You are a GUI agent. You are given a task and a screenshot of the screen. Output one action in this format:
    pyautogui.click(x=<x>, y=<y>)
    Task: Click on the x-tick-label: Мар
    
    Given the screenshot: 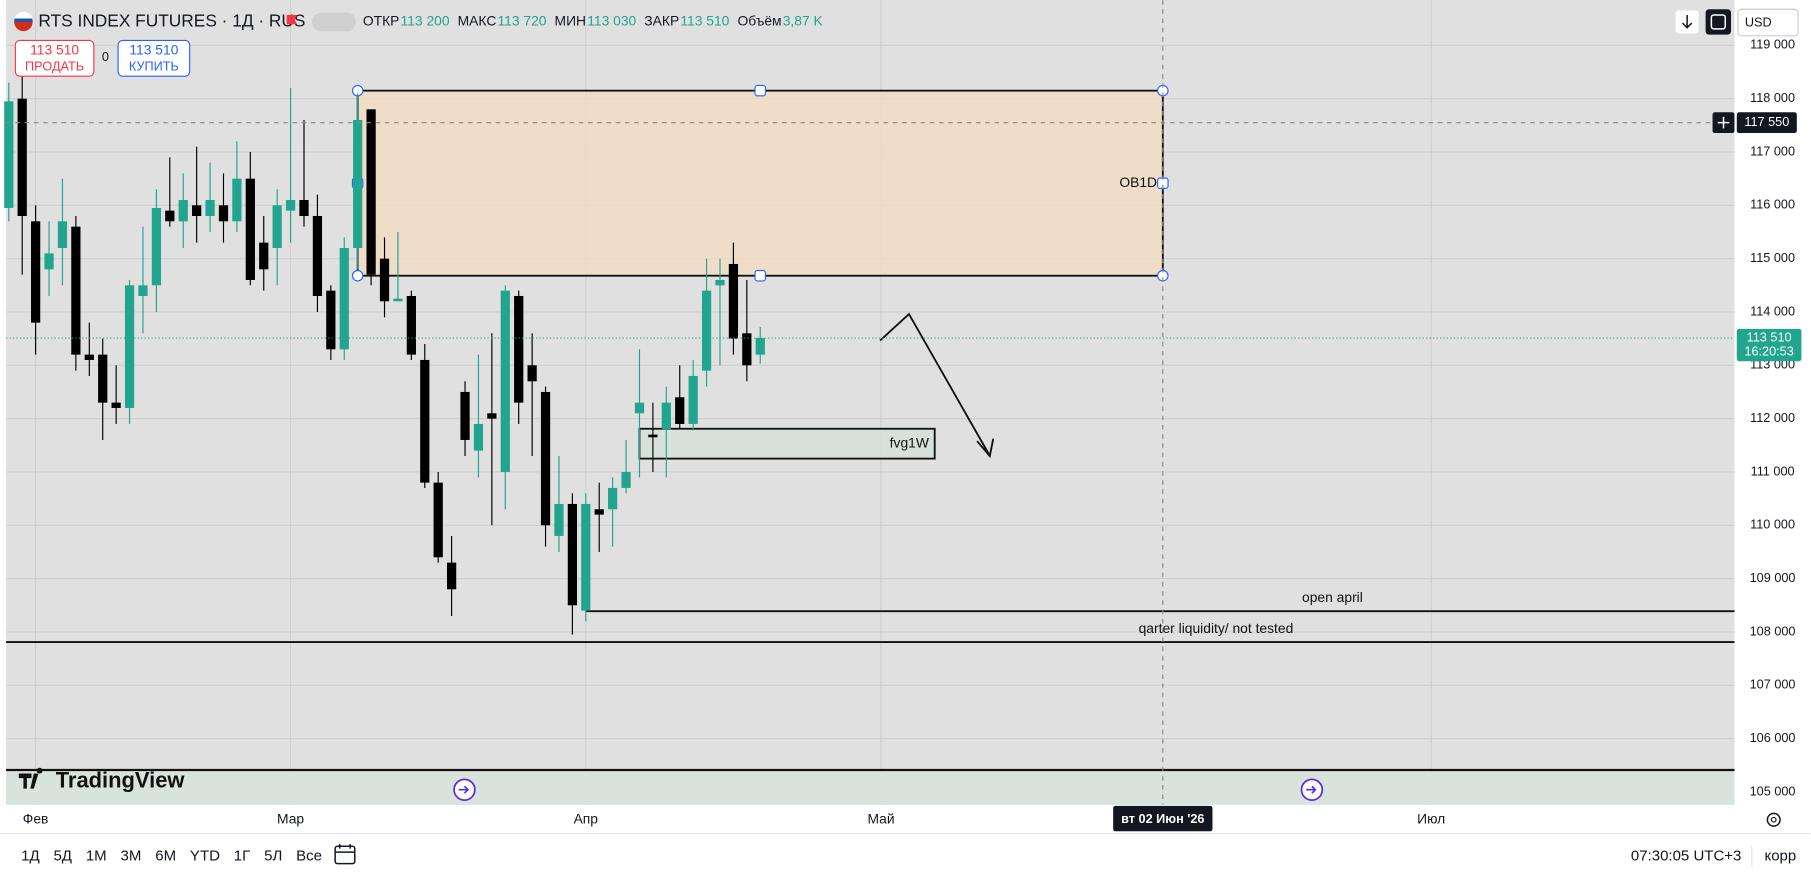 What is the action you would take?
    pyautogui.click(x=290, y=818)
    